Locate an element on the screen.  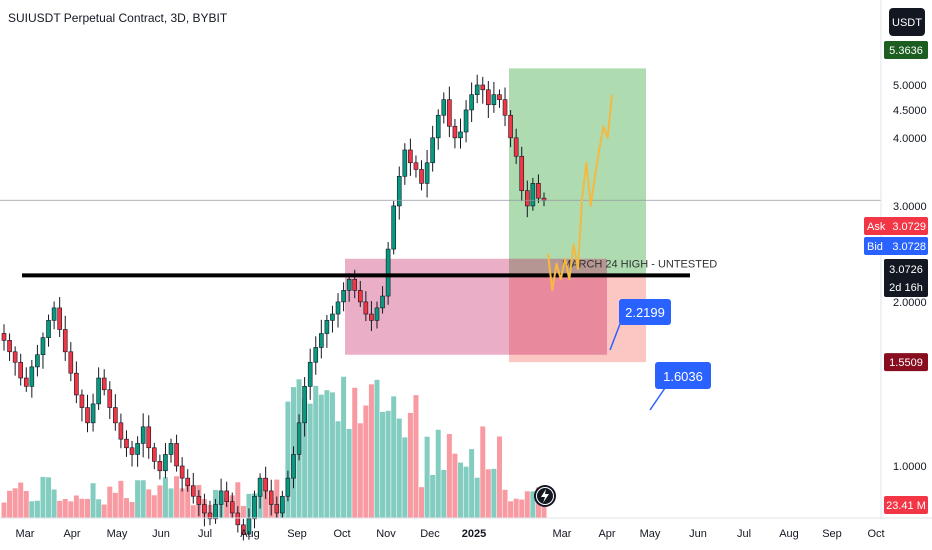
ask-tag: Ask 3.0729 is located at coordinates (896, 226).